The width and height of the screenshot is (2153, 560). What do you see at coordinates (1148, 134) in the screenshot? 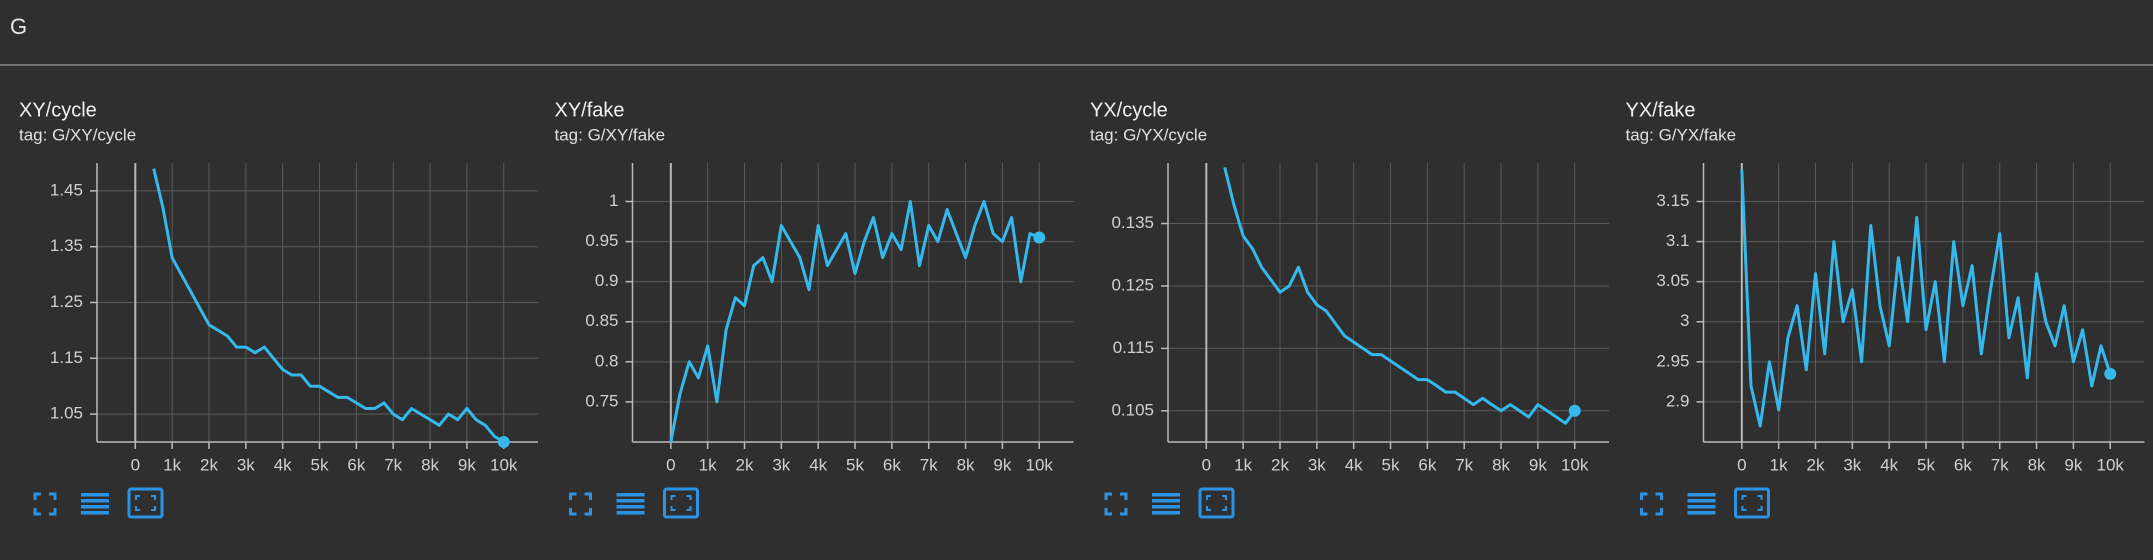
I see `chart-subtitle: tag: G/YX/cycle` at bounding box center [1148, 134].